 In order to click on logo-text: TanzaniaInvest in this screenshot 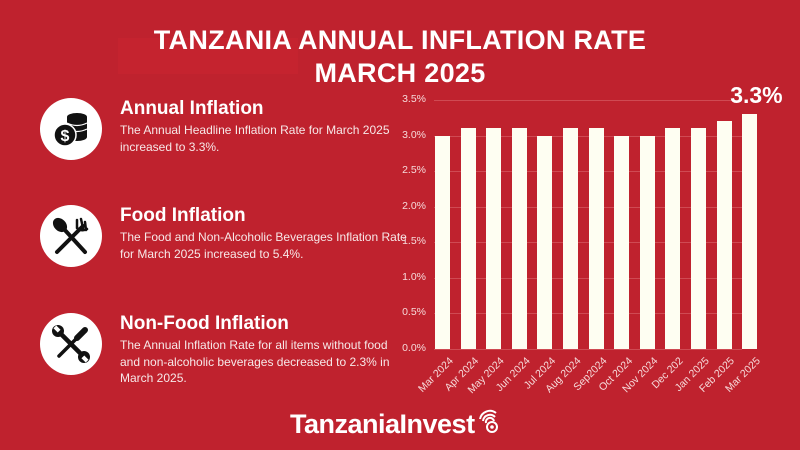, I will do `click(382, 424)`.